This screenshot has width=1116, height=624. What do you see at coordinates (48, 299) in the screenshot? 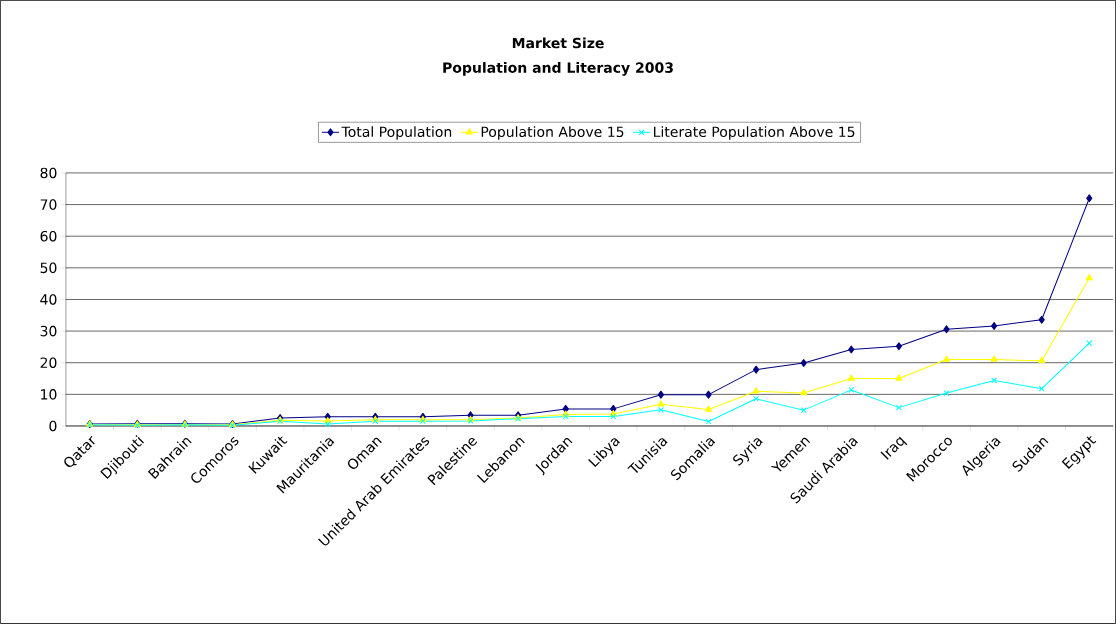
I see `y-tick-label: 40` at bounding box center [48, 299].